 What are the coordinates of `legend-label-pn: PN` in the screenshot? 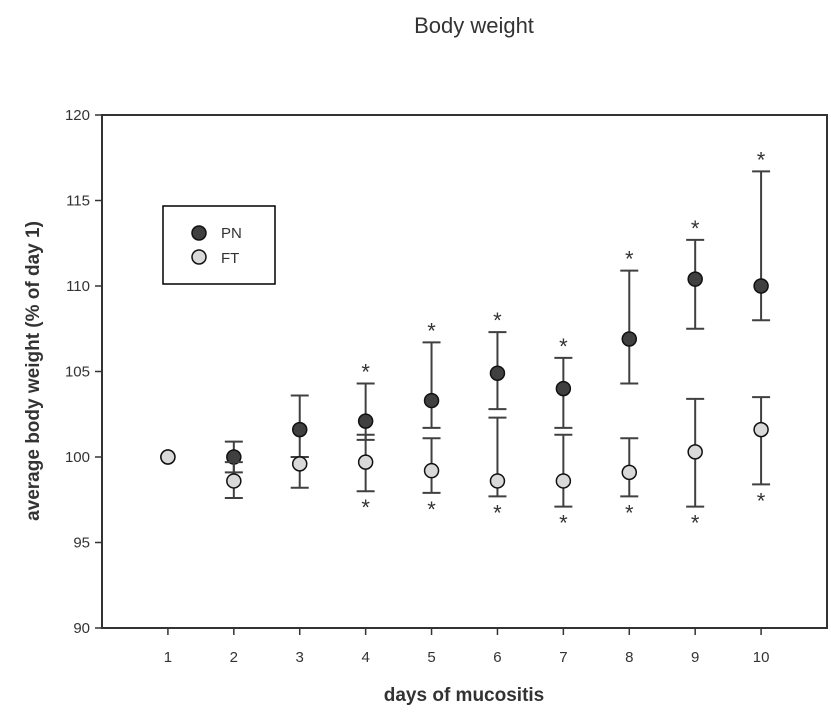 It's located at (231, 233).